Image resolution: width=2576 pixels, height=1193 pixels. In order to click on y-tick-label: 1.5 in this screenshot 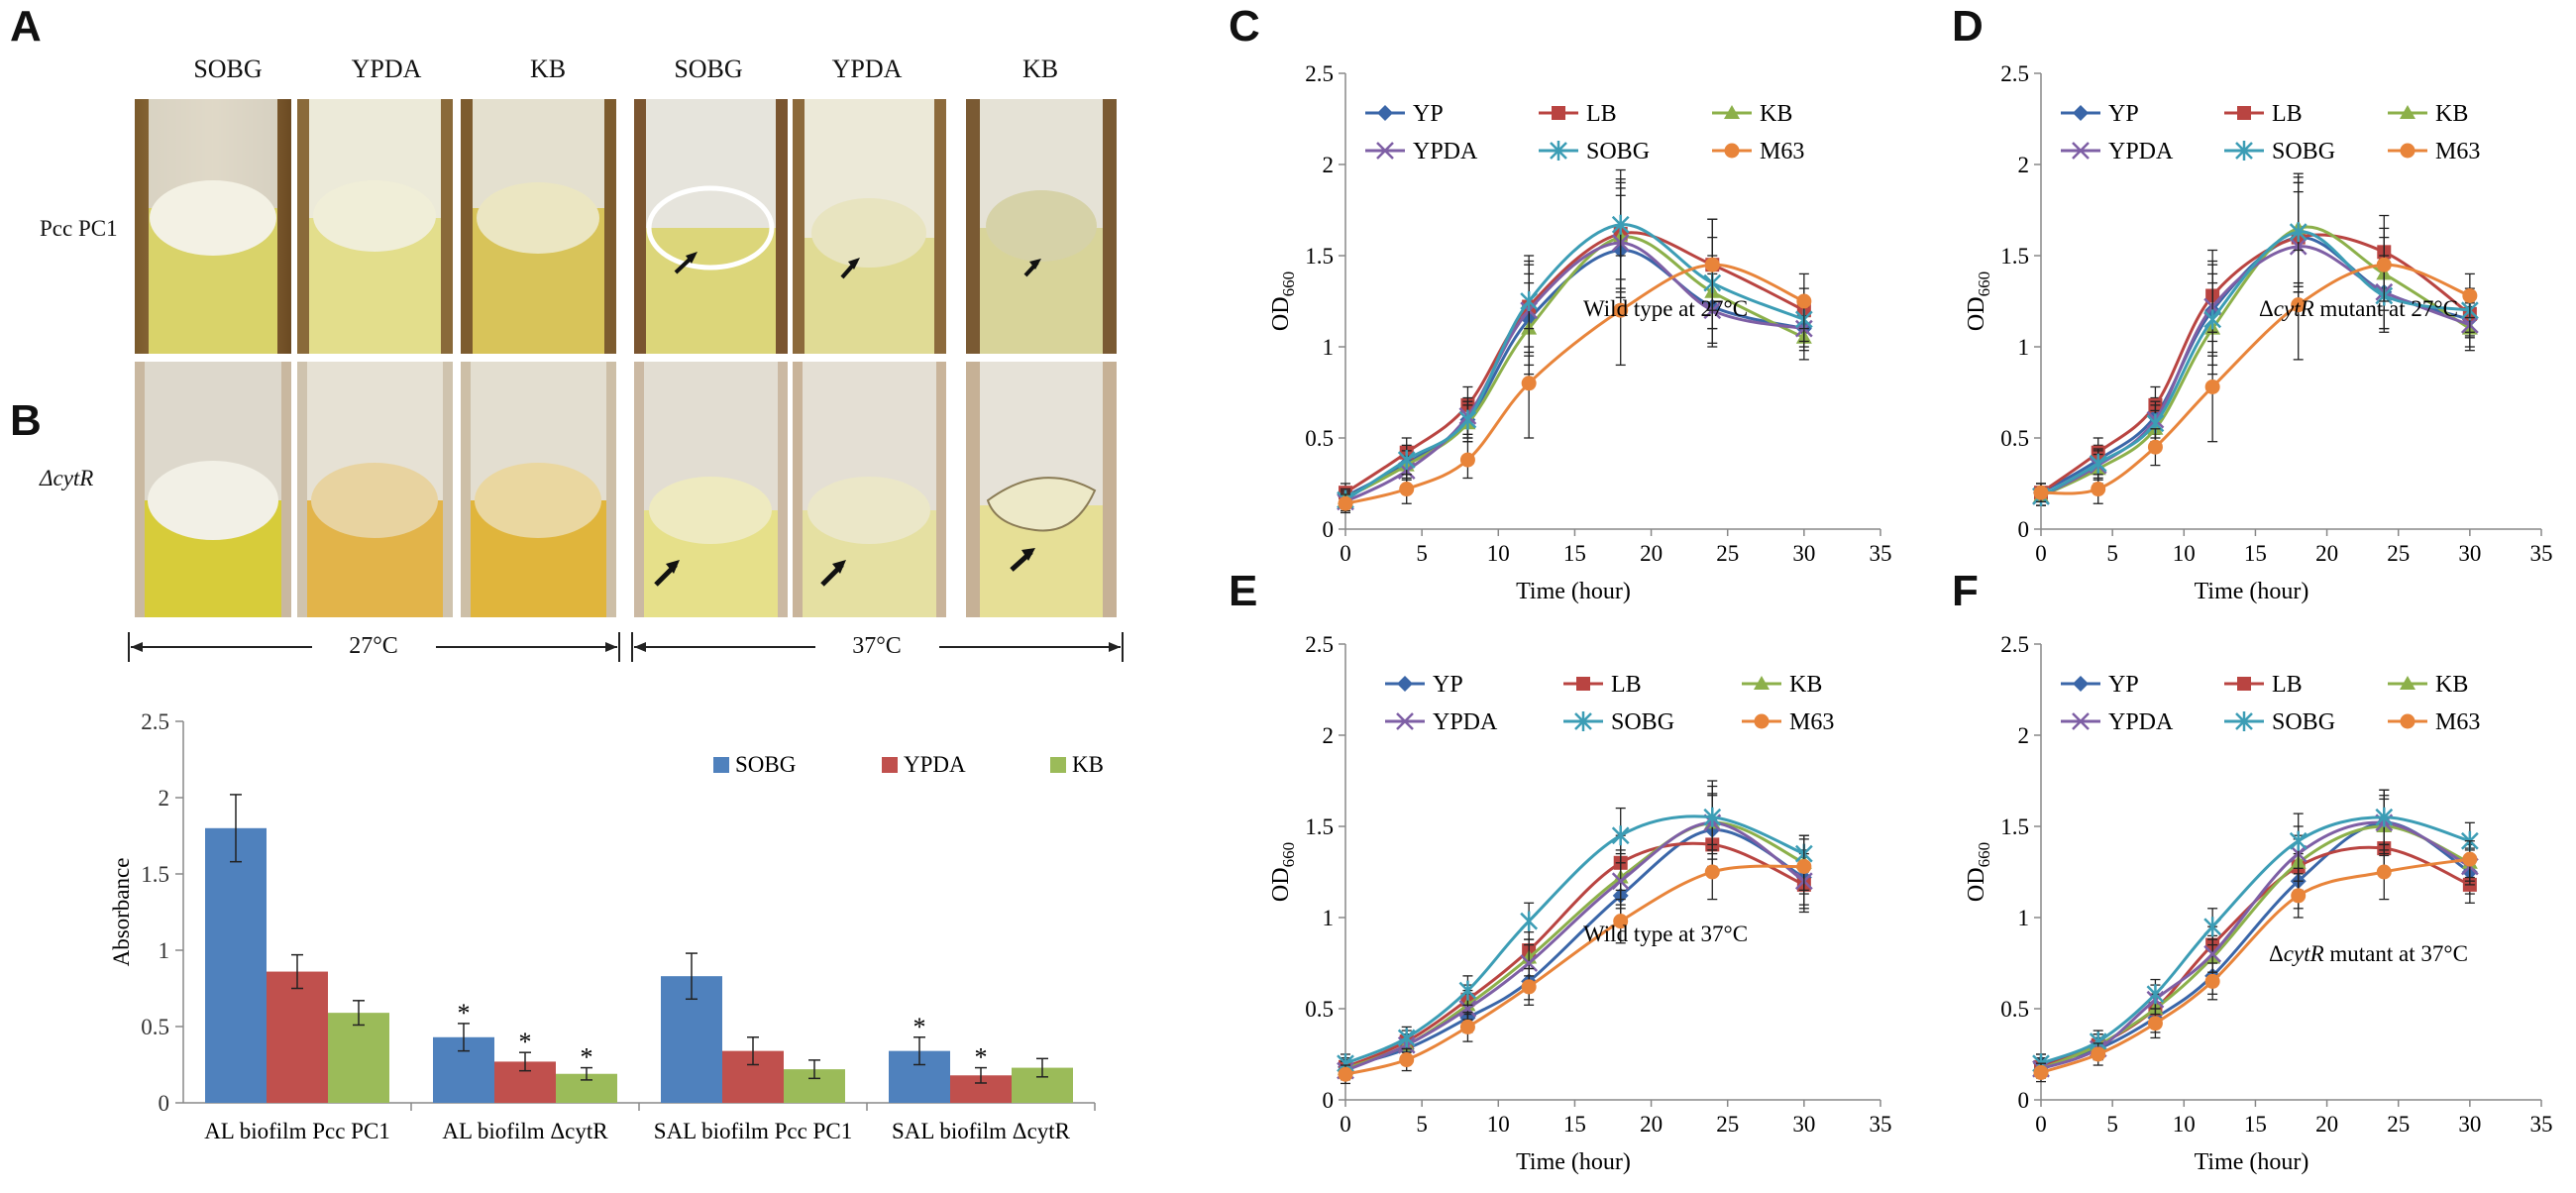, I will do `click(155, 874)`.